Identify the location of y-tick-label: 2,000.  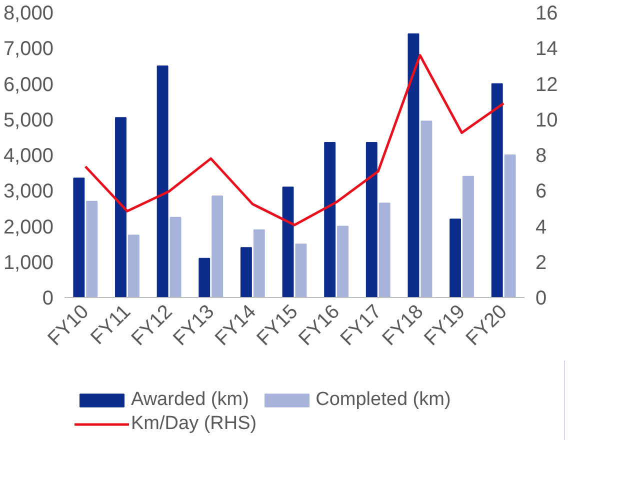
(28, 227).